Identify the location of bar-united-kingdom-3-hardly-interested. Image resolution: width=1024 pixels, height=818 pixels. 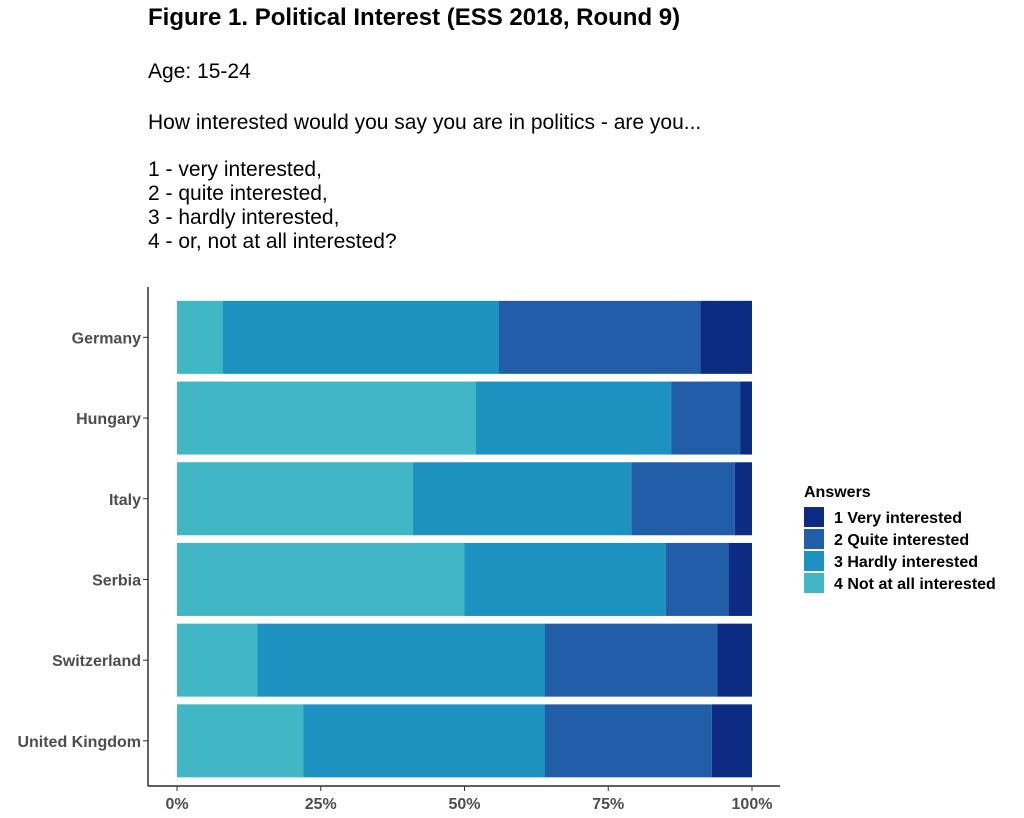
(424, 741).